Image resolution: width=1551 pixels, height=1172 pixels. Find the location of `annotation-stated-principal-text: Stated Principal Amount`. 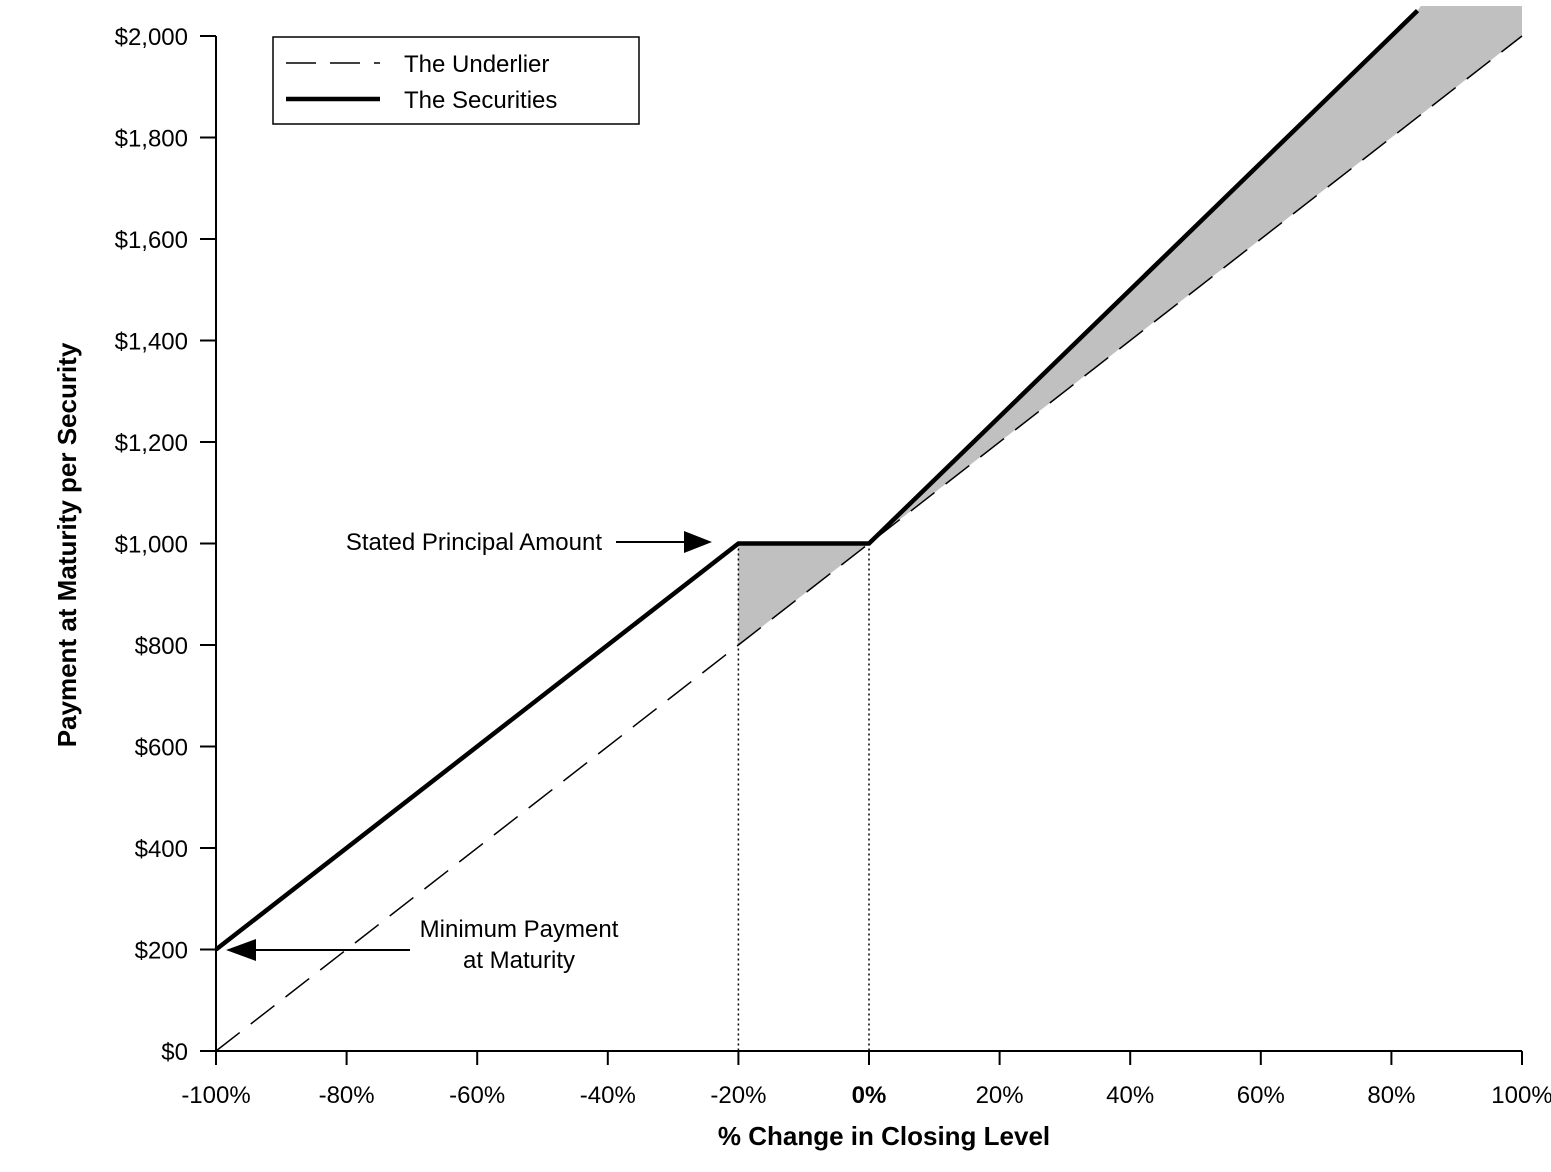

annotation-stated-principal-text: Stated Principal Amount is located at coordinates (474, 542).